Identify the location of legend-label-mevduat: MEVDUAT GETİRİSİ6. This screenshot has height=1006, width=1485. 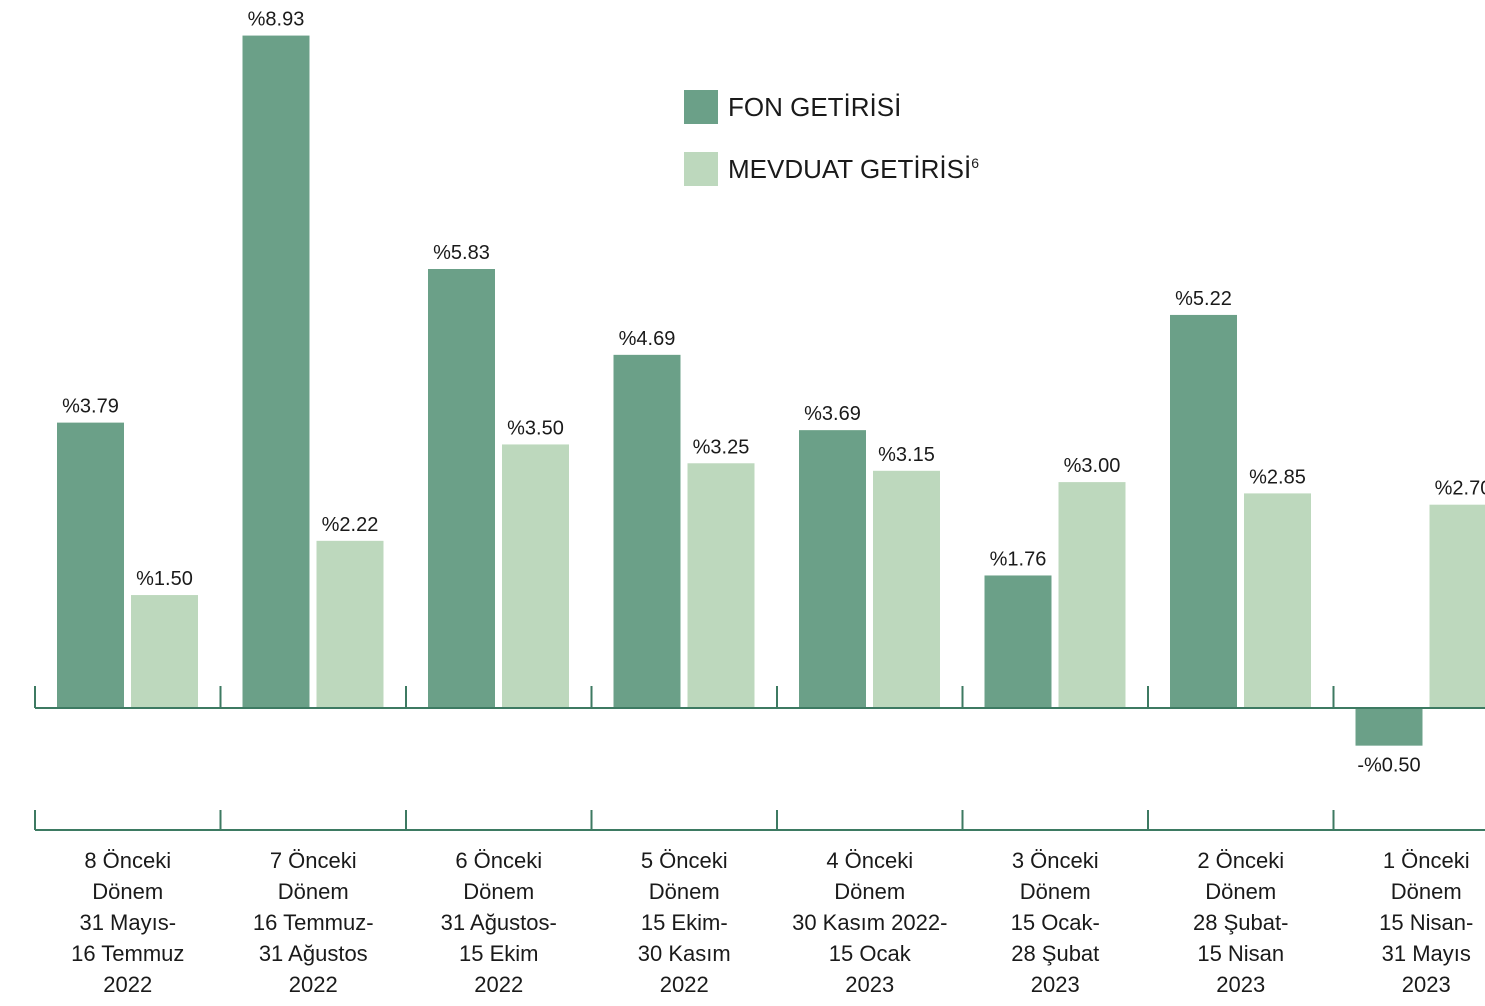
(853, 169).